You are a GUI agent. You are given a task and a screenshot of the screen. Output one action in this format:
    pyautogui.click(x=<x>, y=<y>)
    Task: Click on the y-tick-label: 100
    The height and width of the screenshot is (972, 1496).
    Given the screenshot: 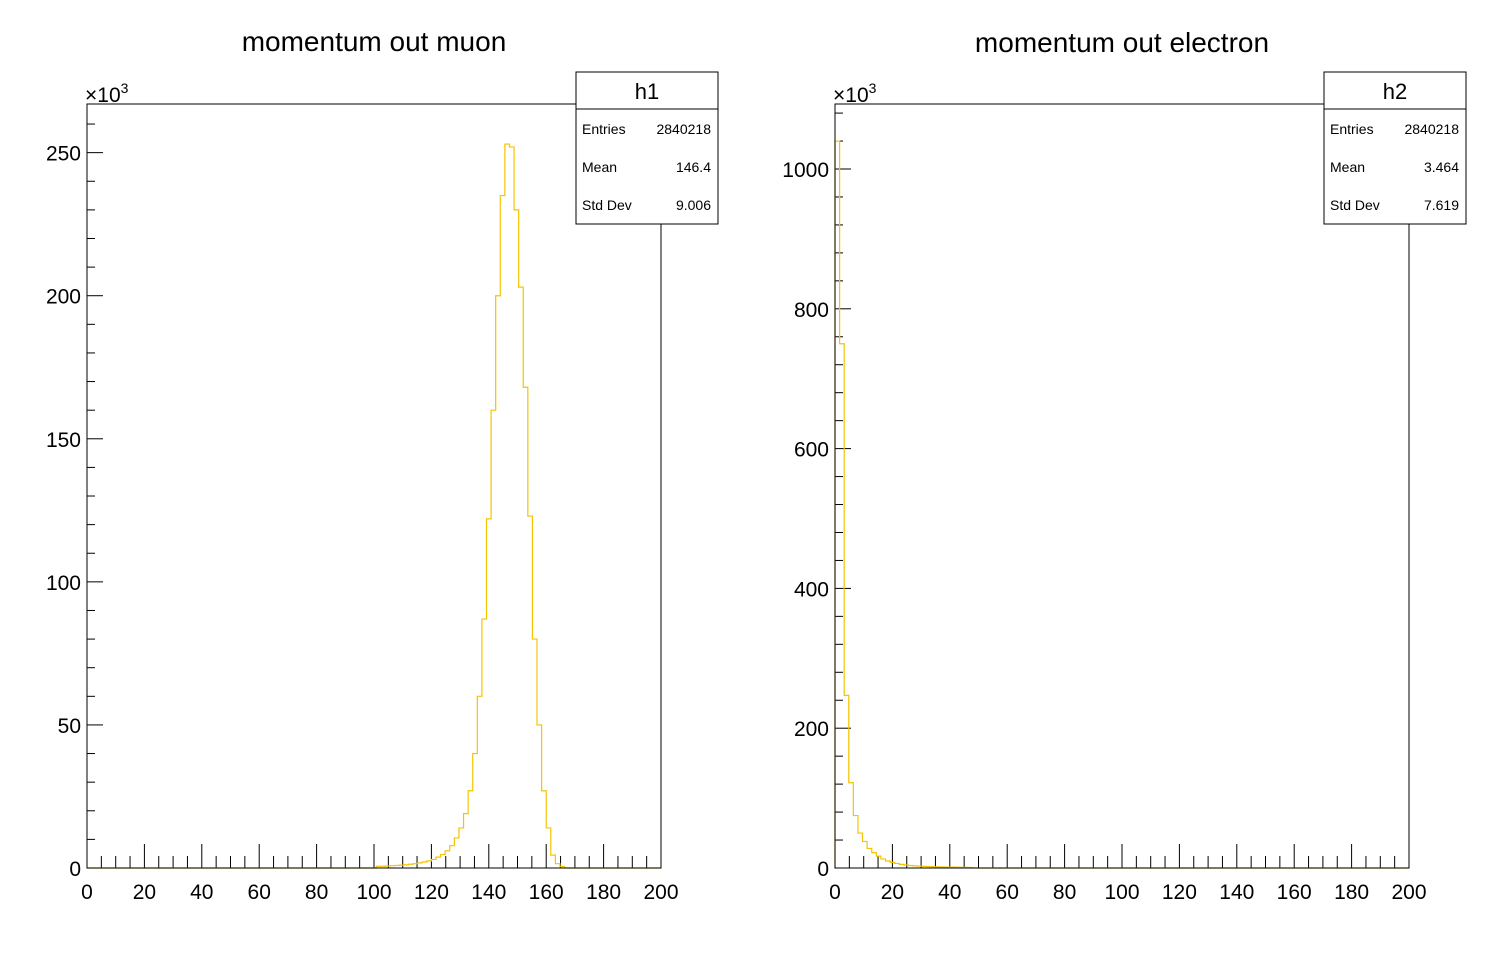 What is the action you would take?
    pyautogui.click(x=63, y=583)
    